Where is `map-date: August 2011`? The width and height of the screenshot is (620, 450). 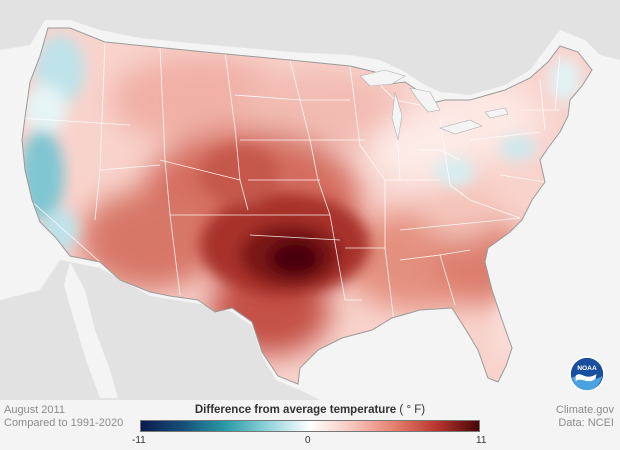 map-date: August 2011 is located at coordinates (34, 410).